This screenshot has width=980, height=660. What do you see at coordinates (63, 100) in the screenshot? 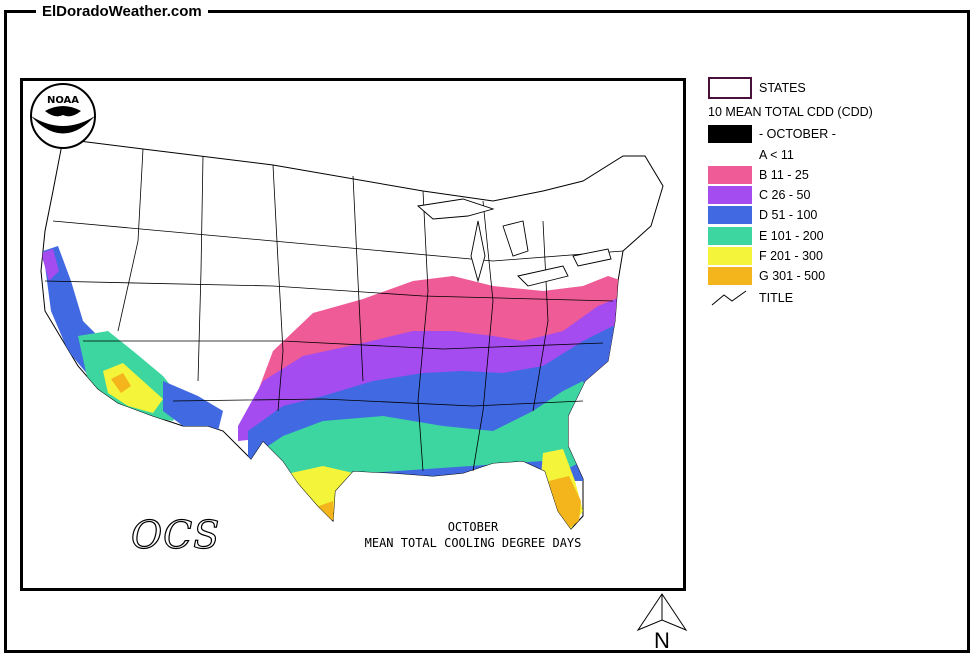
I see `noaa-logo-text: NOAA` at bounding box center [63, 100].